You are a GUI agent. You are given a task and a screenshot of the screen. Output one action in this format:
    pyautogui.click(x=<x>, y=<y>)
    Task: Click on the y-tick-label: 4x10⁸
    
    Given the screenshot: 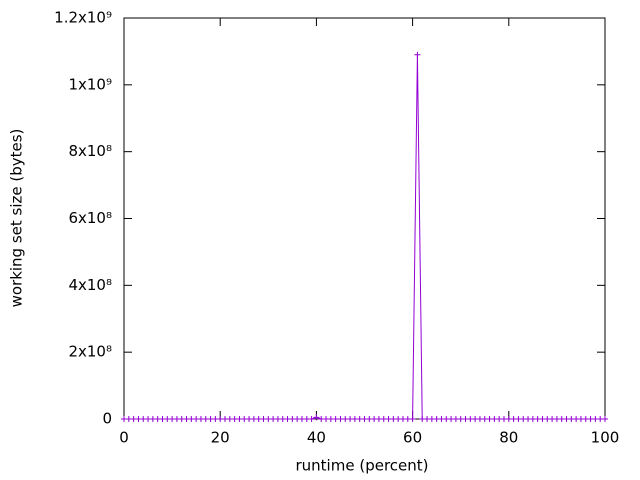 What is the action you would take?
    pyautogui.click(x=90, y=285)
    